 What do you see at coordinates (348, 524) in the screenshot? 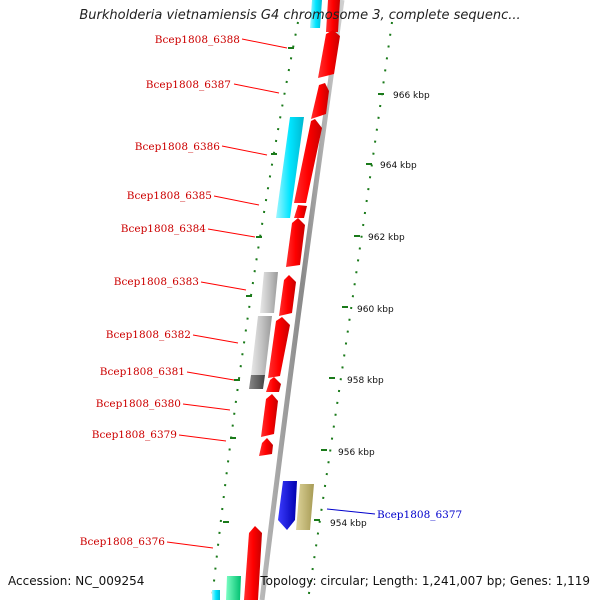
I see `scale-label-954: 954 kbp` at bounding box center [348, 524].